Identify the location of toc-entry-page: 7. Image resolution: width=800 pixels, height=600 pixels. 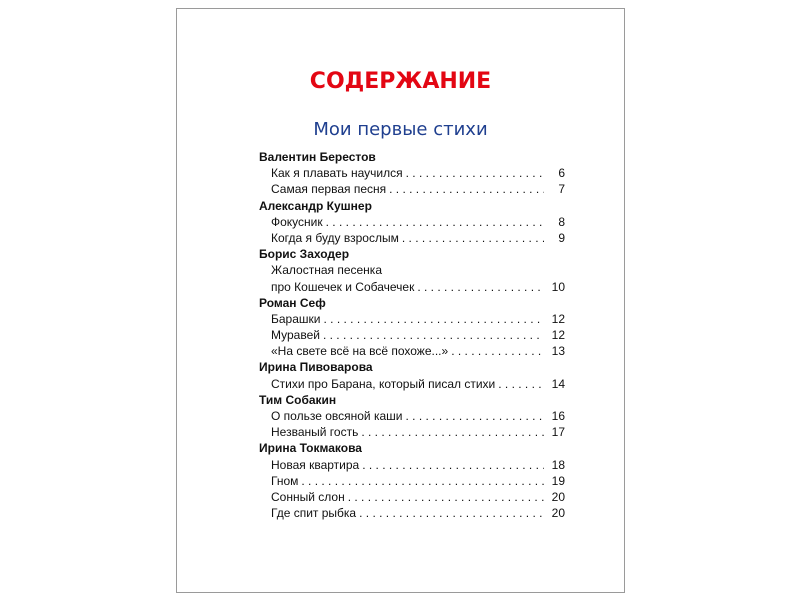
(561, 189).